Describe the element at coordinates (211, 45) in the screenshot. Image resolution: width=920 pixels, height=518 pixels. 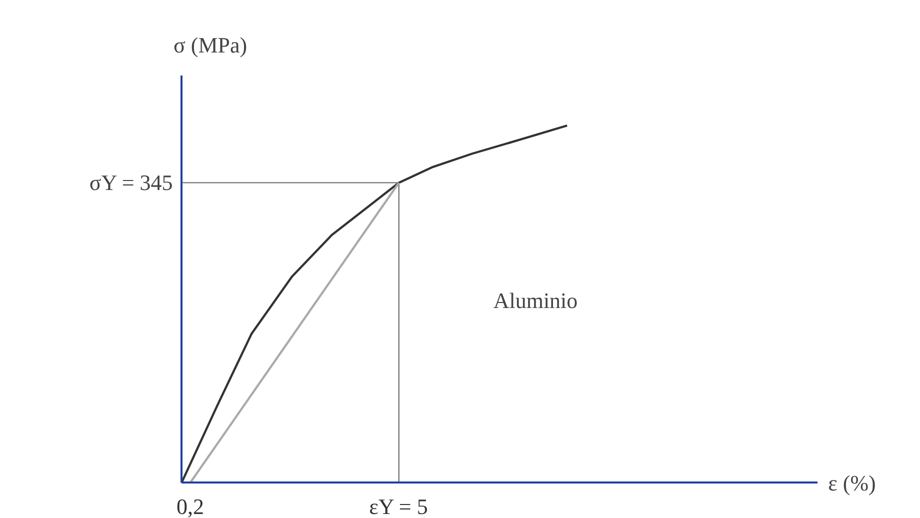
I see `y-axis-title: σ (MPa)` at that location.